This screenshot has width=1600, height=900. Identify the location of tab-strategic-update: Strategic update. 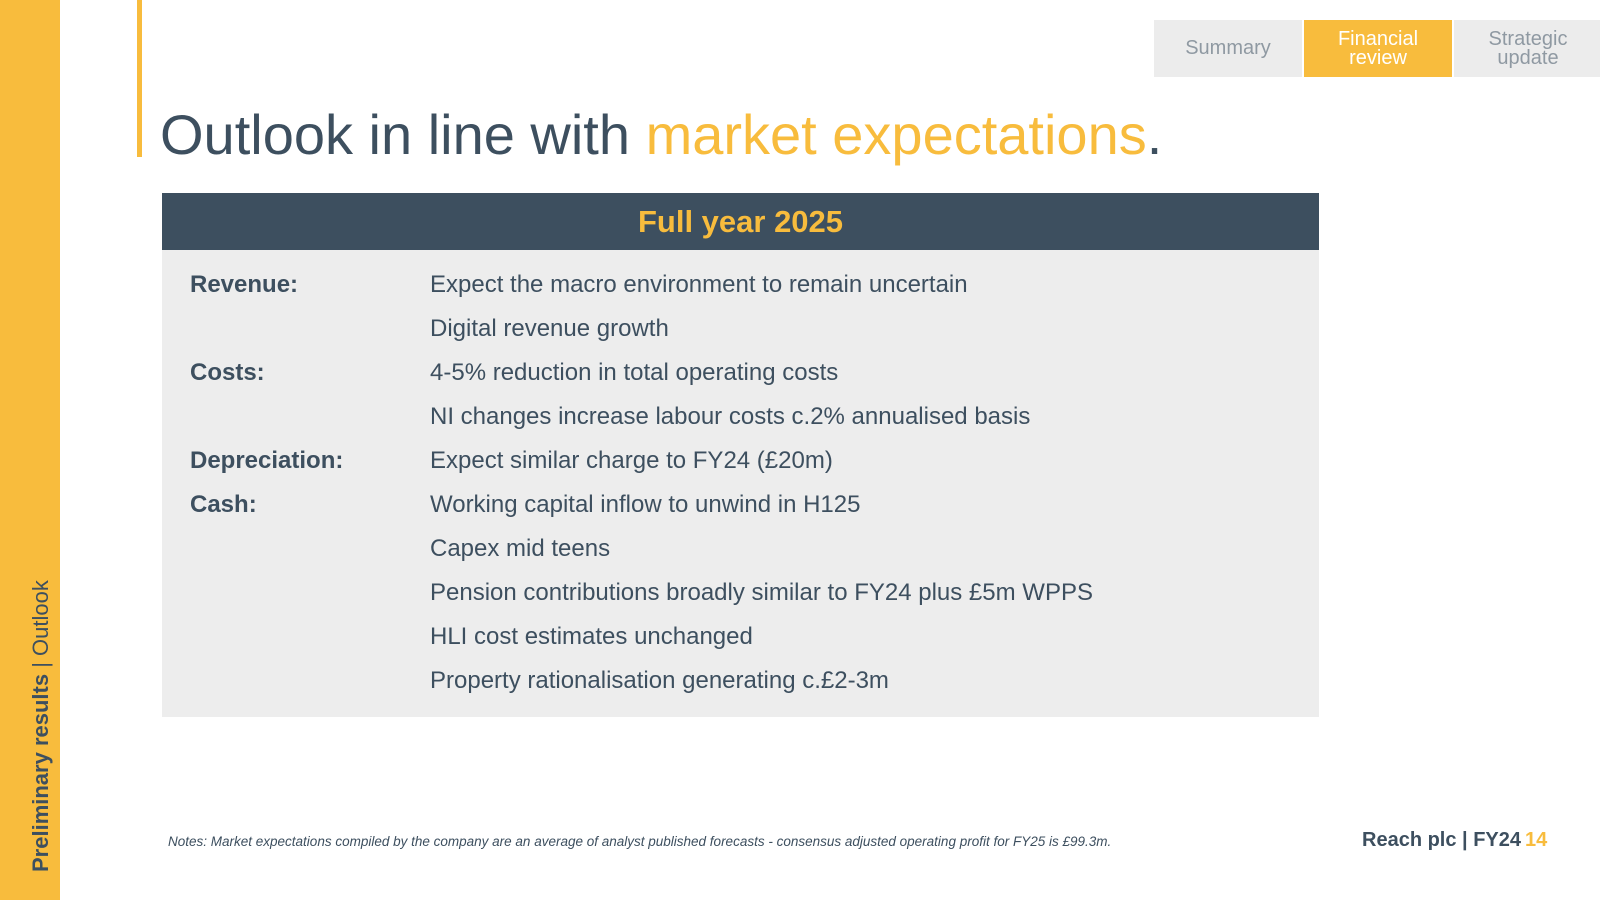
(1527, 48).